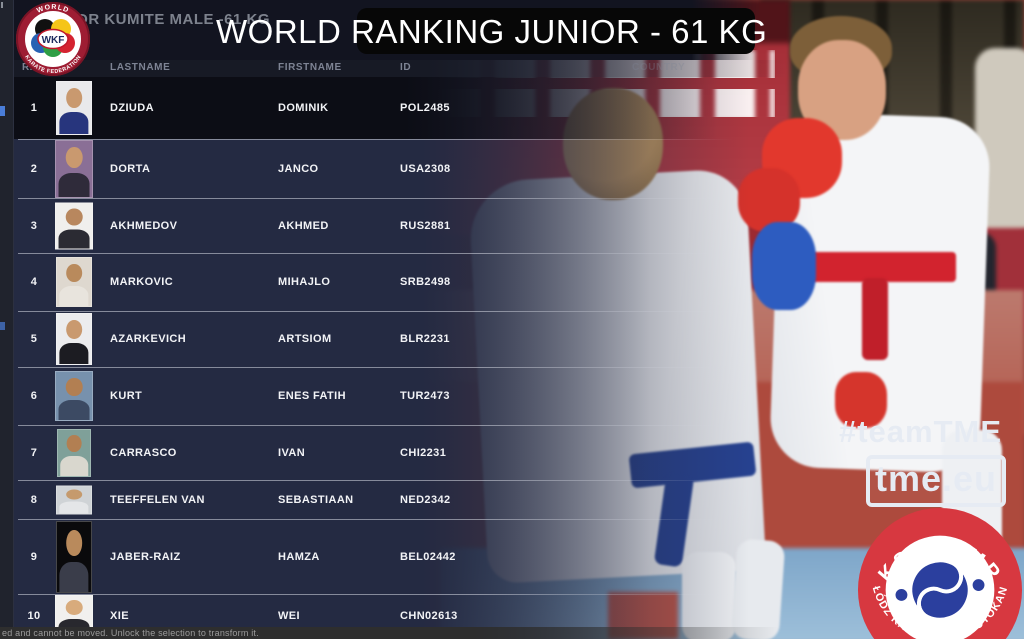  Describe the element at coordinates (144, 225) in the screenshot. I see `lastname-value: AKHMEDOV` at that location.